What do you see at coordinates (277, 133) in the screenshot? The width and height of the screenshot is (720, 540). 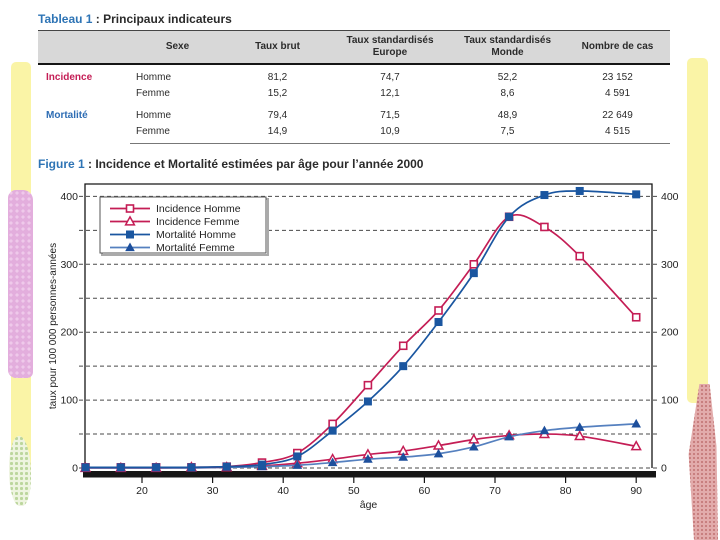 I see `table-cell-value: 14,9` at bounding box center [277, 133].